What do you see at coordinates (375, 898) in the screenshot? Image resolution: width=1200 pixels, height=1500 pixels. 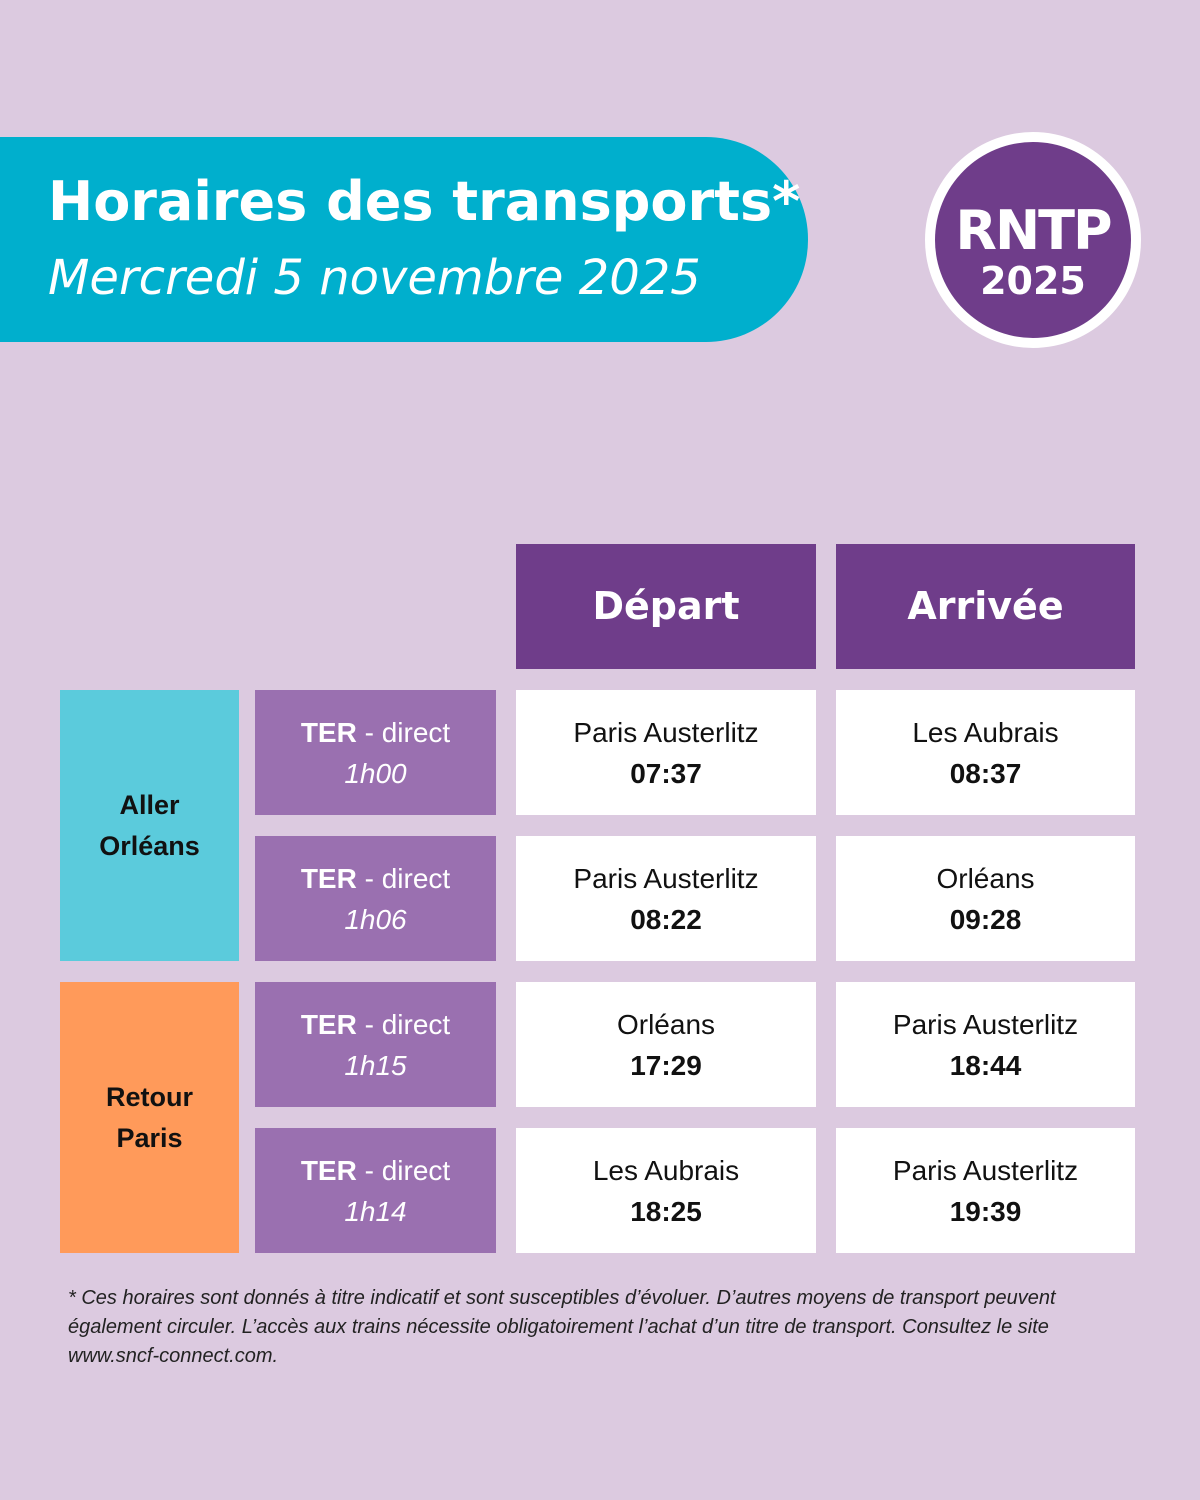 I see `train-cell: TER - direct 1h06` at bounding box center [375, 898].